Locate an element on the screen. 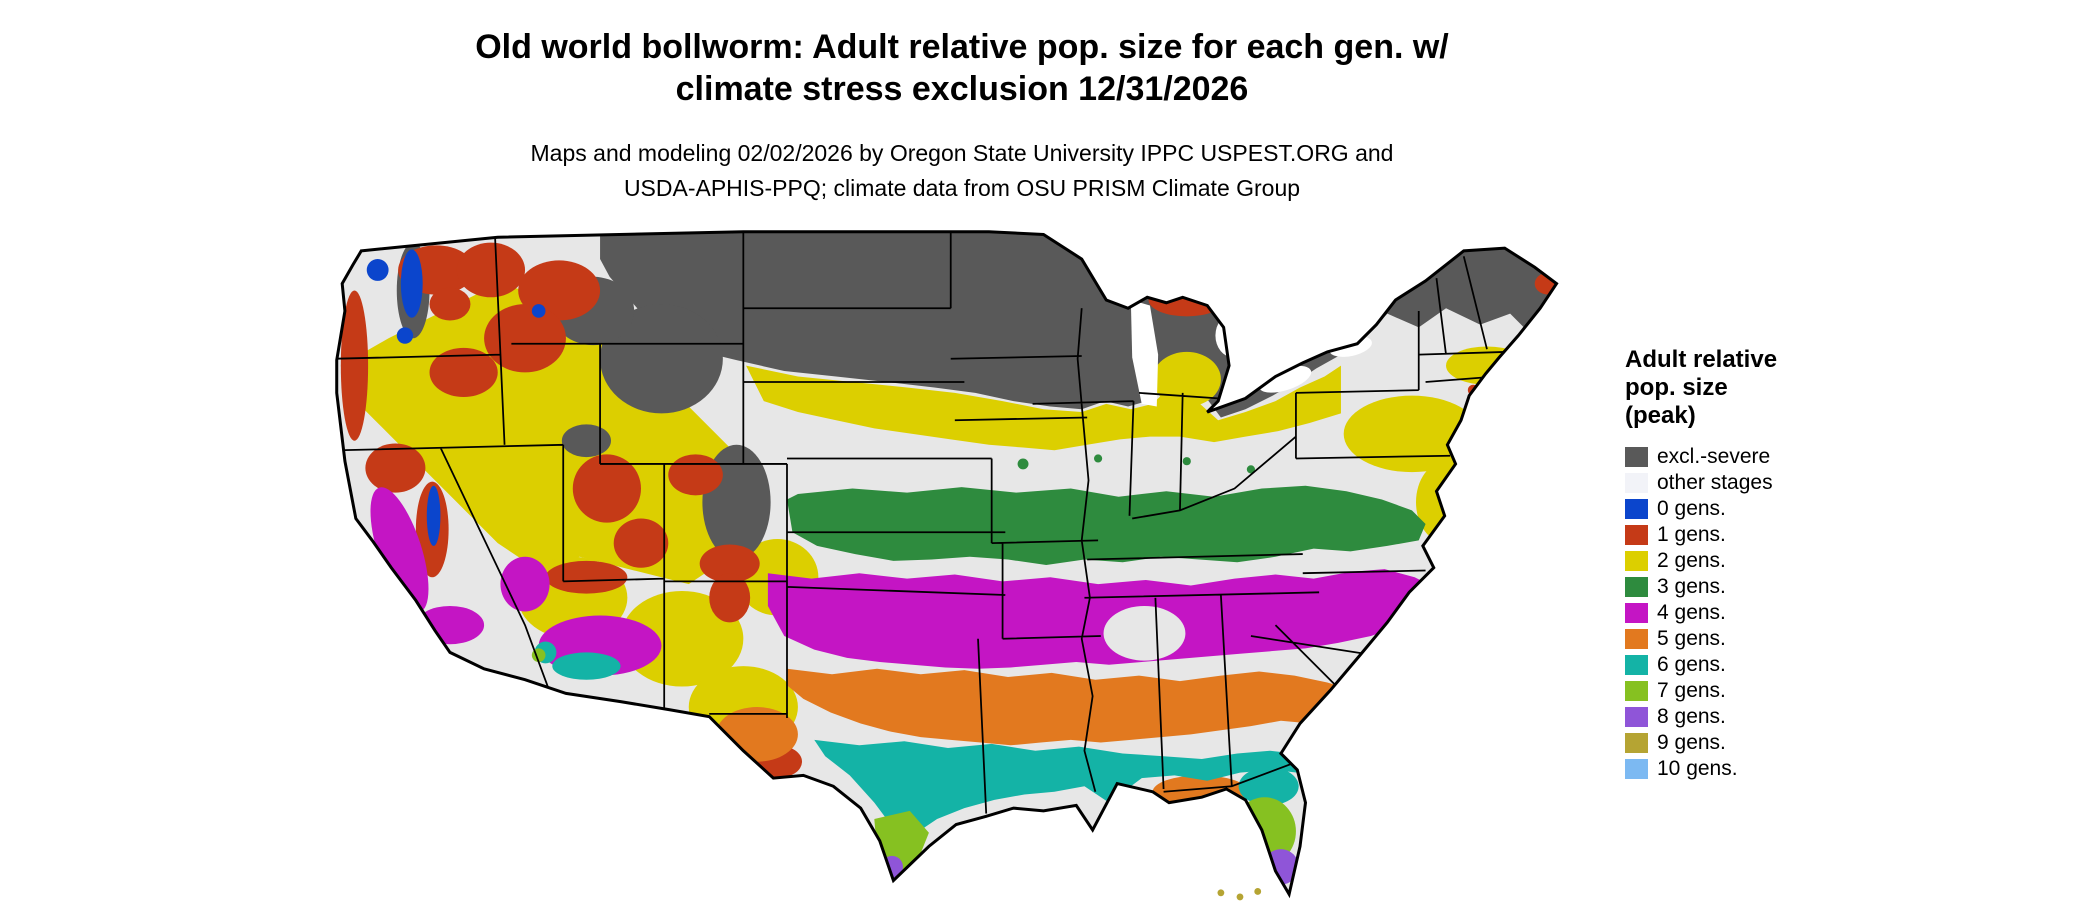  legend-swatch-2-gens is located at coordinates (1636, 561).